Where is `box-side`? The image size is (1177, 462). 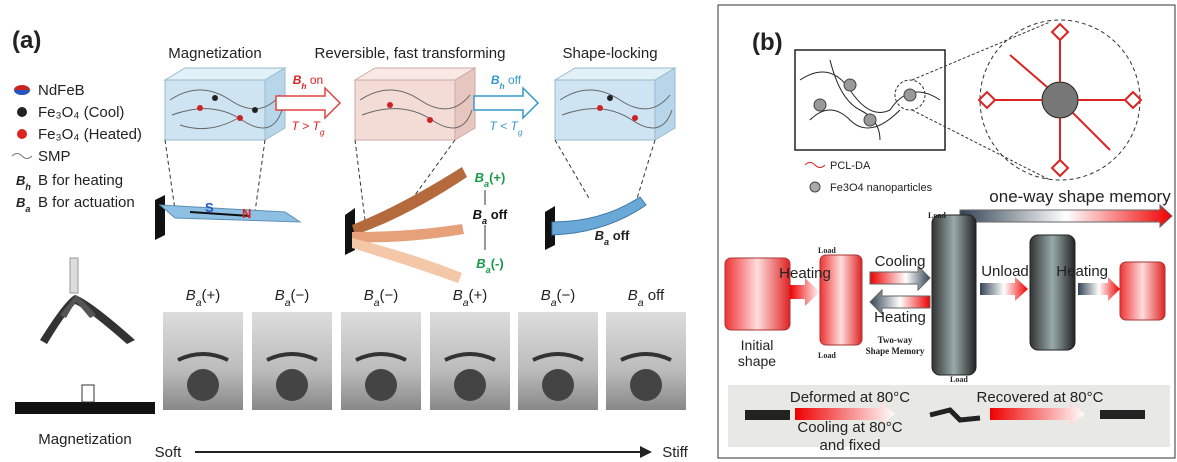 box-side is located at coordinates (275, 104).